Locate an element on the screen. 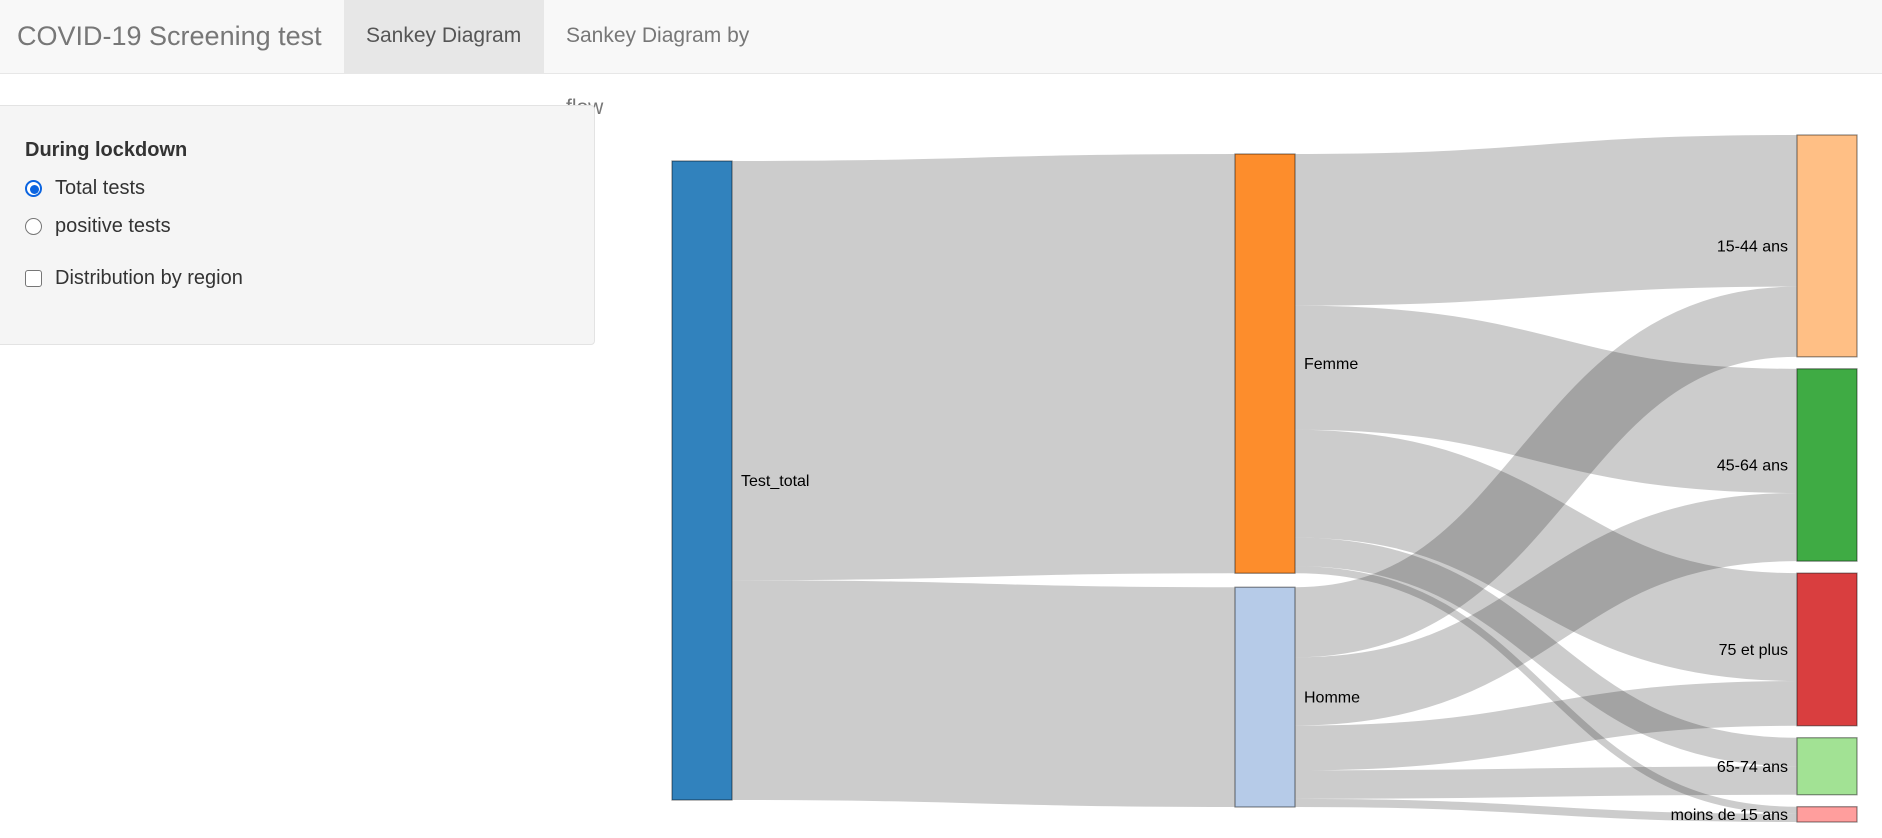 This screenshot has height=838, width=1882. positive-tests-radio-option: positive tests is located at coordinates (98, 226).